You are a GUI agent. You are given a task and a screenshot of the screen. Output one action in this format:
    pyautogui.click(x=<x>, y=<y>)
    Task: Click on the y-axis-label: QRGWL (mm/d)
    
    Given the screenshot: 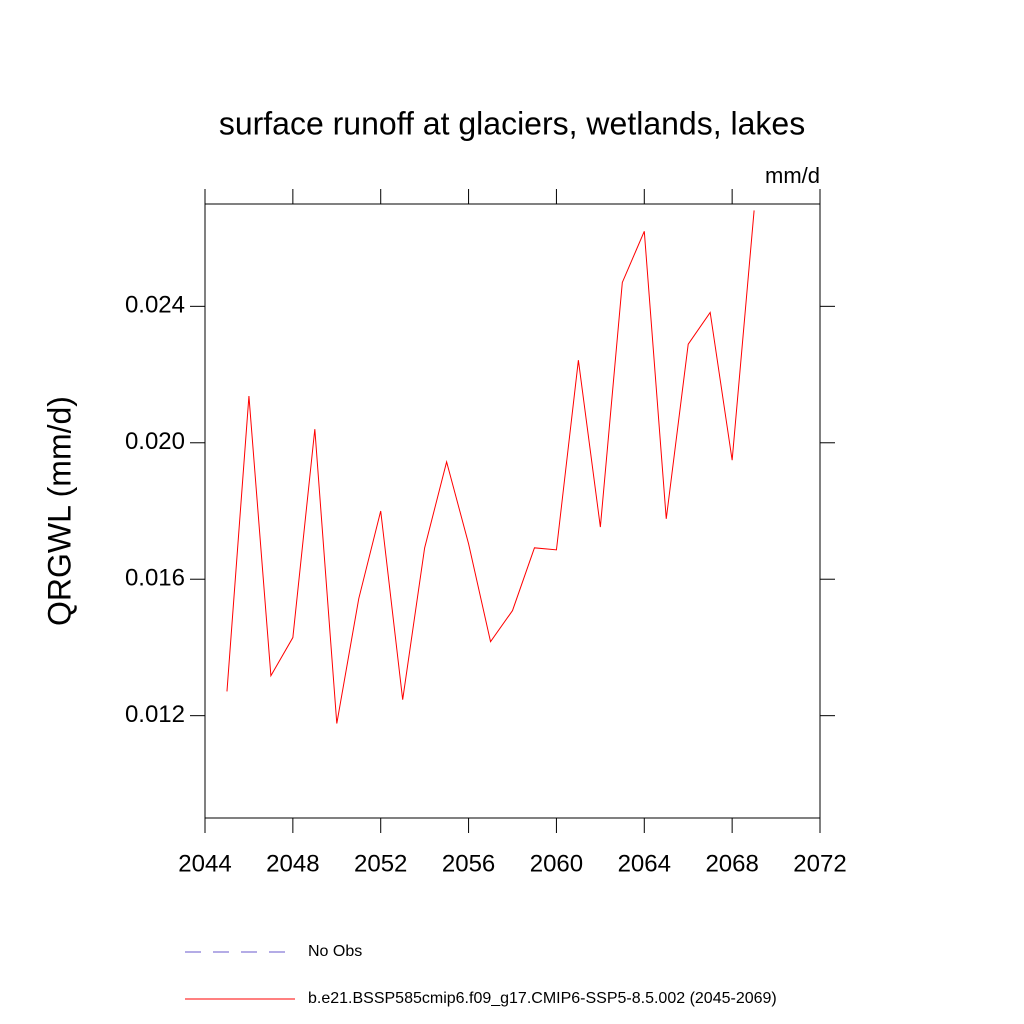 What is the action you would take?
    pyautogui.click(x=59, y=511)
    